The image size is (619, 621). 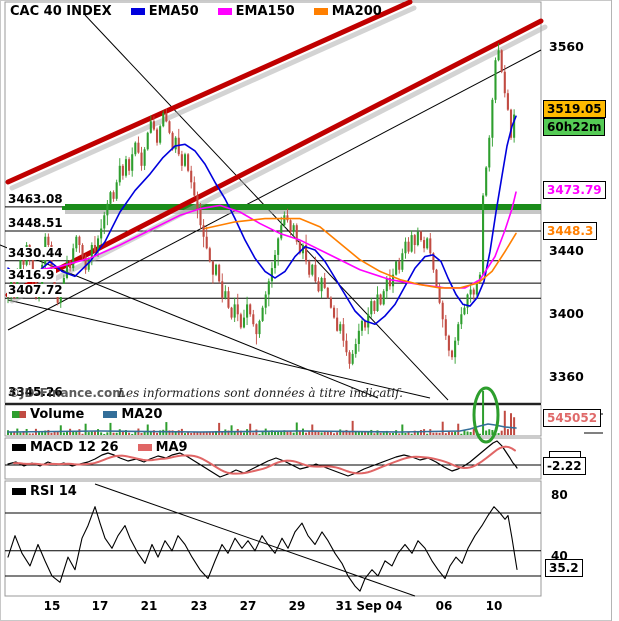 What do you see at coordinates (344, 606) in the screenshot?
I see `x-axis-tick: 31` at bounding box center [344, 606].